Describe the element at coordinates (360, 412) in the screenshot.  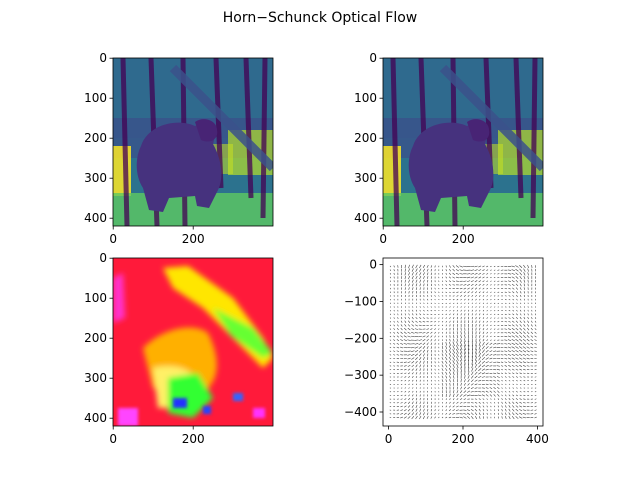
I see `y-tick-label: −400` at that location.